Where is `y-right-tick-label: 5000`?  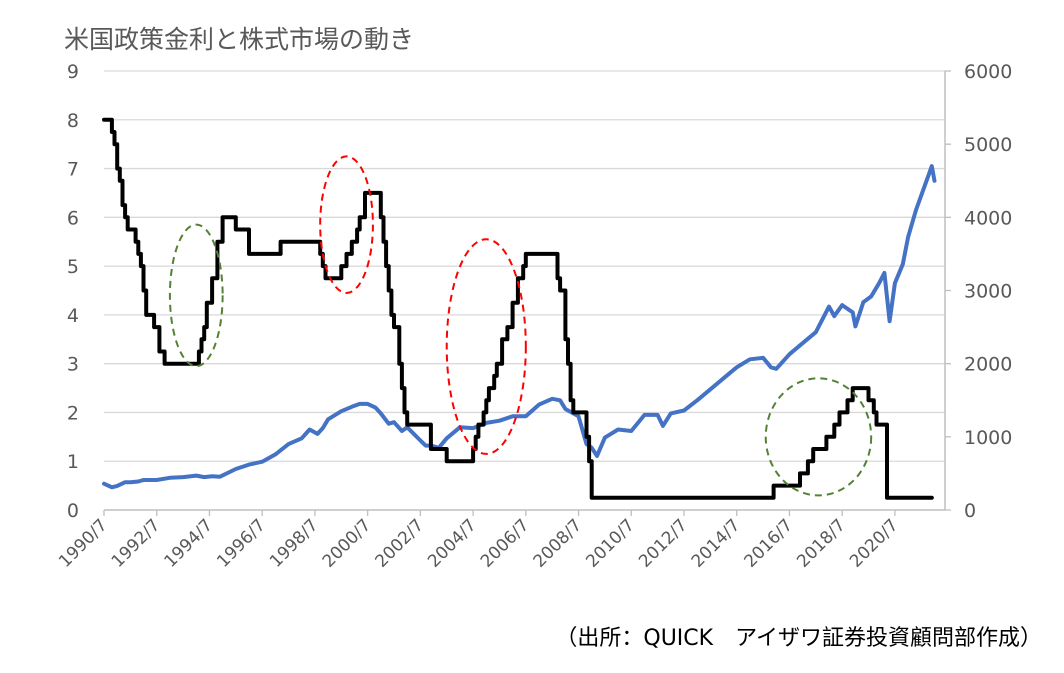 y-right-tick-label: 5000 is located at coordinates (988, 145).